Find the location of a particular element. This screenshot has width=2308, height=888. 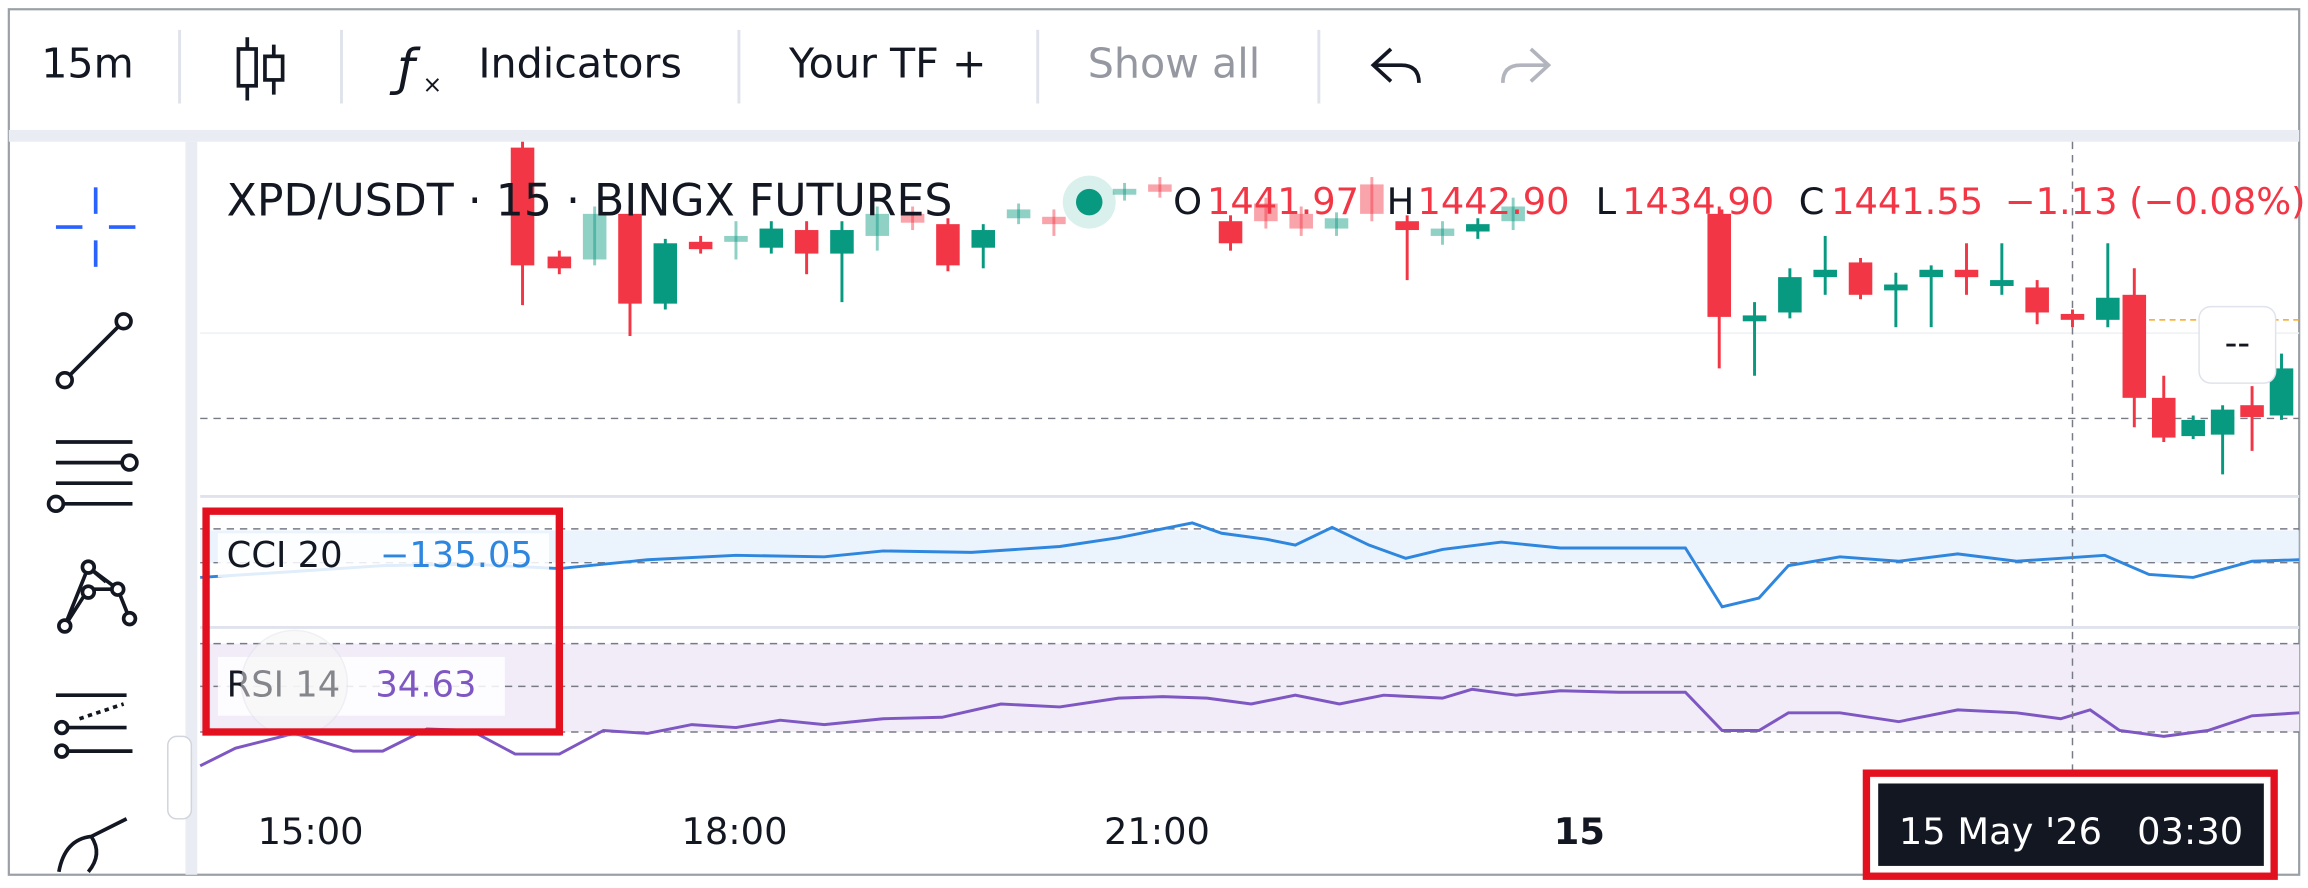

undo-button is located at coordinates (1395, 65).